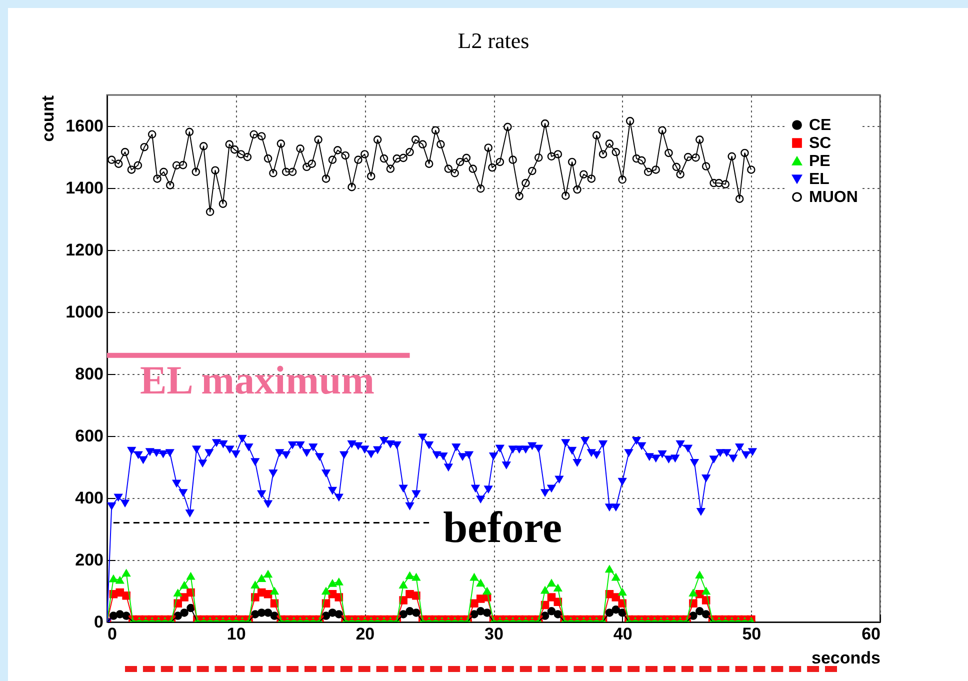  What do you see at coordinates (494, 40) in the screenshot?
I see `chart-title: L2 rates` at bounding box center [494, 40].